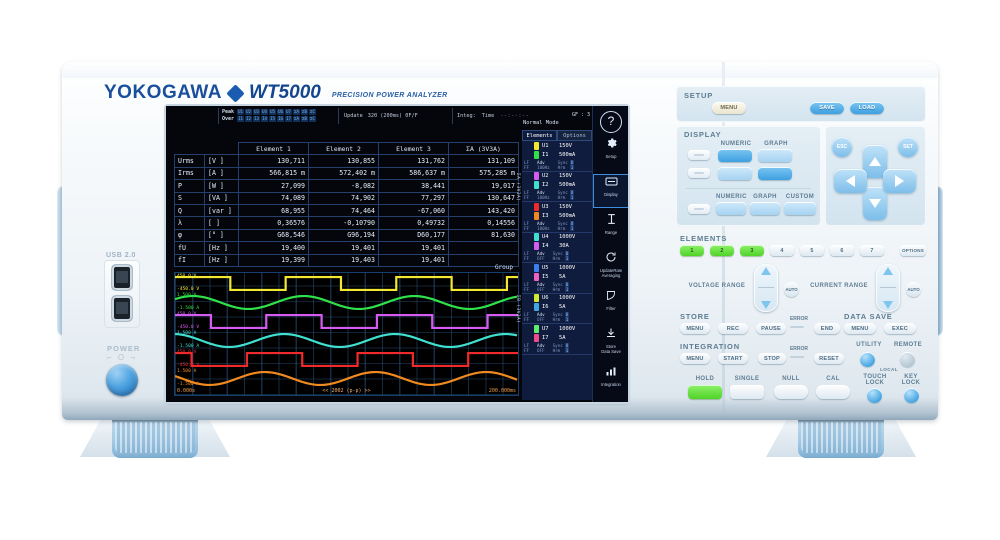 Image resolution: width=1000 pixels, height=540 pixels. Describe the element at coordinates (346, 248) in the screenshot. I see `table-row: fU [Hz ] 19,400 19,401 19,401` at that location.